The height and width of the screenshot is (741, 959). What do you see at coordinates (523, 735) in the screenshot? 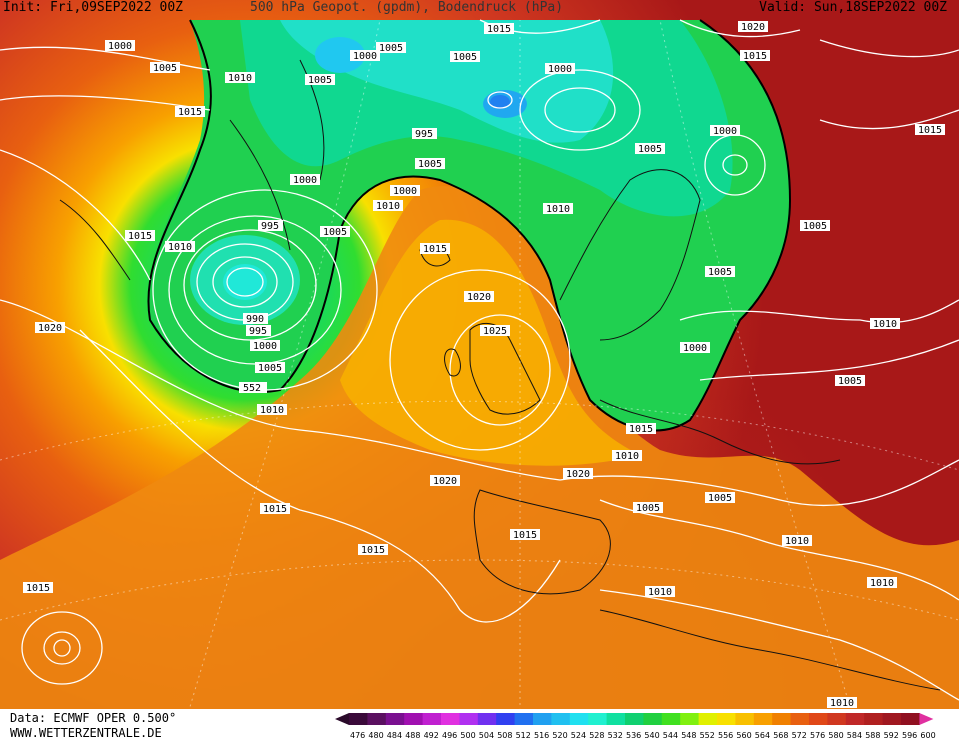
I see `colorbar-tick-label: 512` at bounding box center [523, 735].